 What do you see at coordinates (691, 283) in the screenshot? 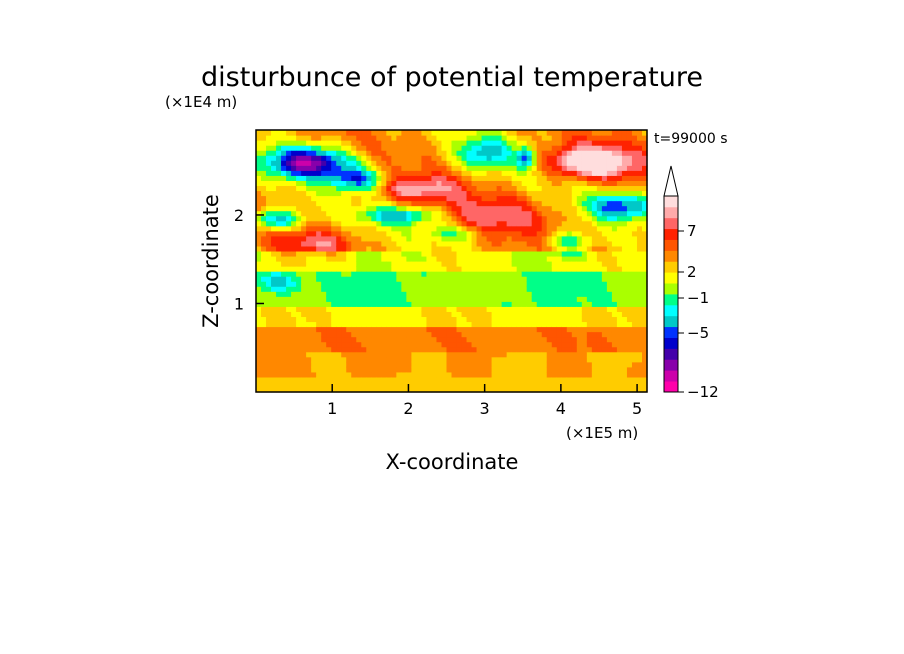
I see `colorbar: −12−5−127` at bounding box center [691, 283].